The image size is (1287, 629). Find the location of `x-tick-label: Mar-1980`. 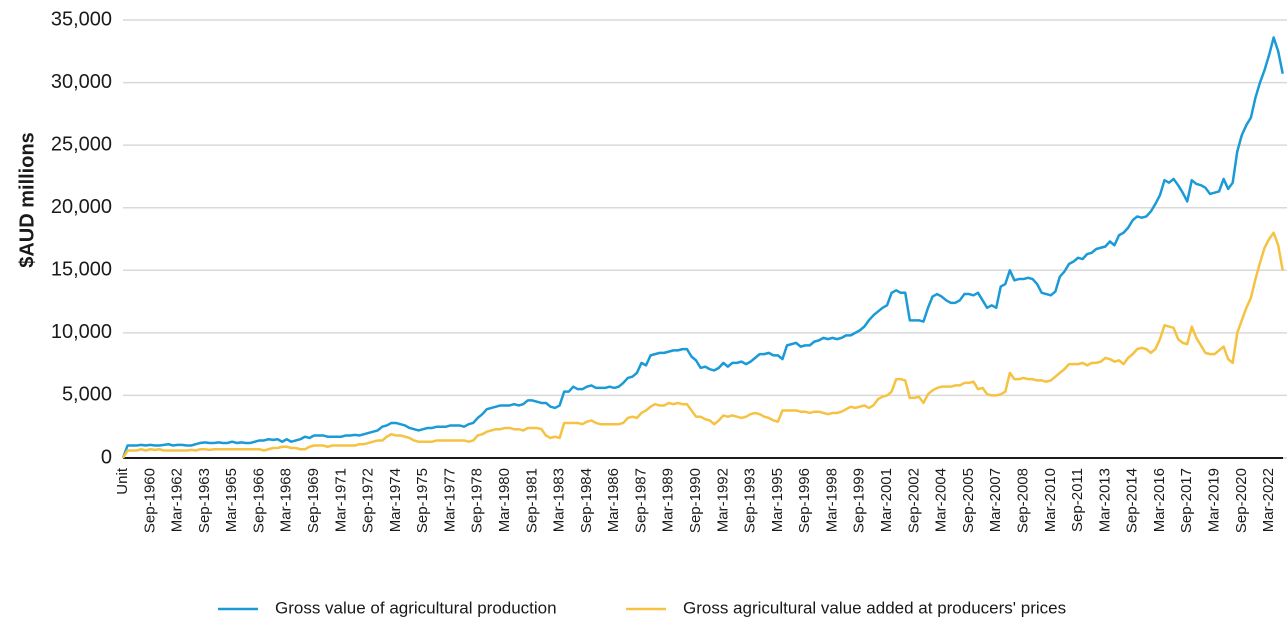

x-tick-label: Mar-1980 is located at coordinates (504, 500).